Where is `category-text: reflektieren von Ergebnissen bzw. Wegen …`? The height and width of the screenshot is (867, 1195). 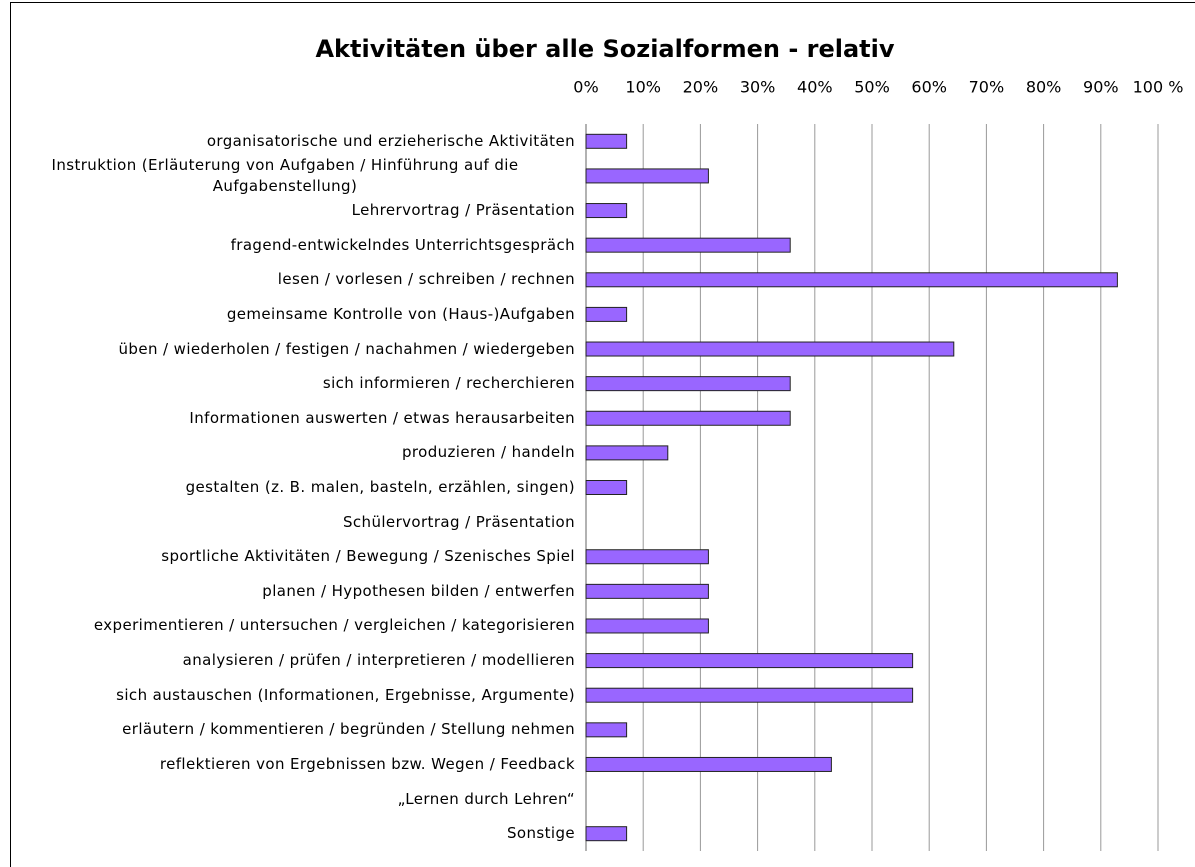
category-text: reflektieren von Ergebnissen bzw. Wegen … is located at coordinates (367, 763).